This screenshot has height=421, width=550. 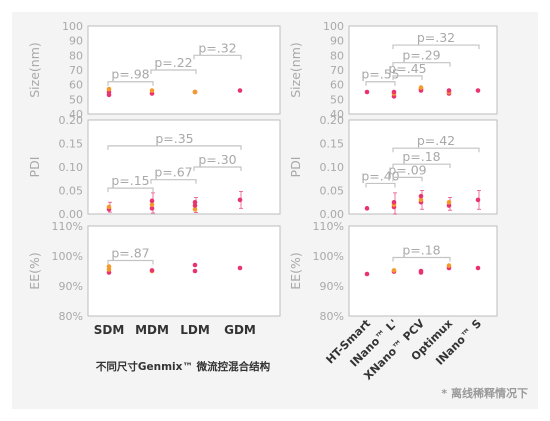 What do you see at coordinates (184, 271) in the screenshot?
I see `left-ee-frame` at bounding box center [184, 271].